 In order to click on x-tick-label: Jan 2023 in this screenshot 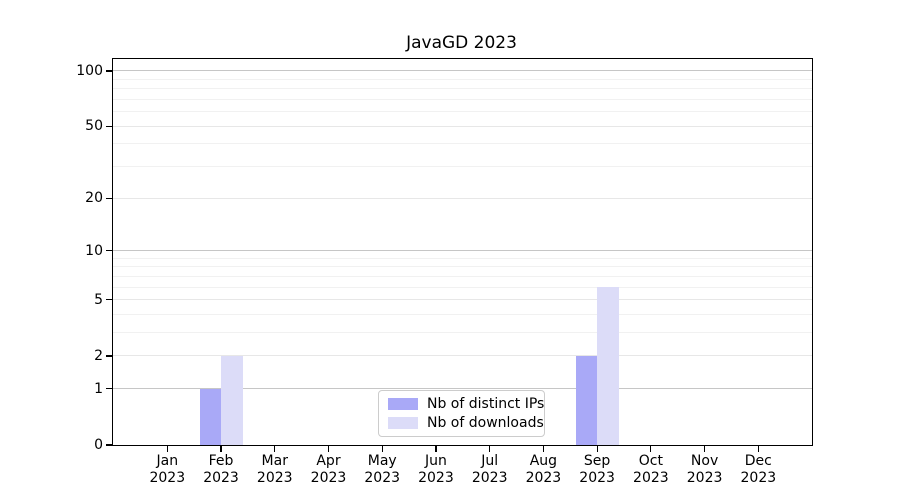, I will do `click(167, 469)`.